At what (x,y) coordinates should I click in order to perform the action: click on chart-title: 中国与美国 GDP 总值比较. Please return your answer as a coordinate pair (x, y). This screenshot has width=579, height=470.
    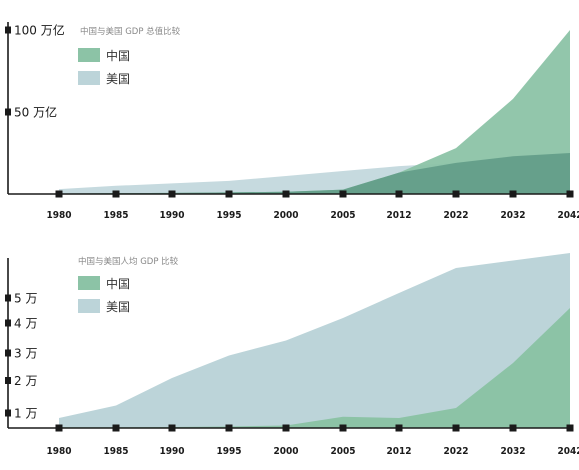
    Looking at the image, I should click on (130, 31).